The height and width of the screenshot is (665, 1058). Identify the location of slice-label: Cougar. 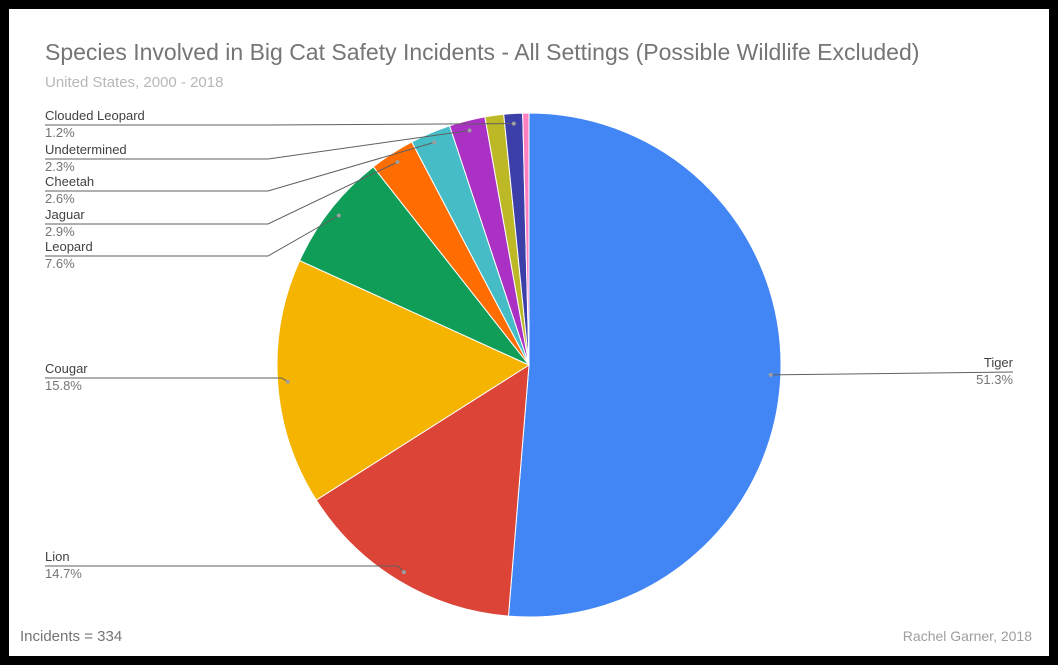
(66, 368).